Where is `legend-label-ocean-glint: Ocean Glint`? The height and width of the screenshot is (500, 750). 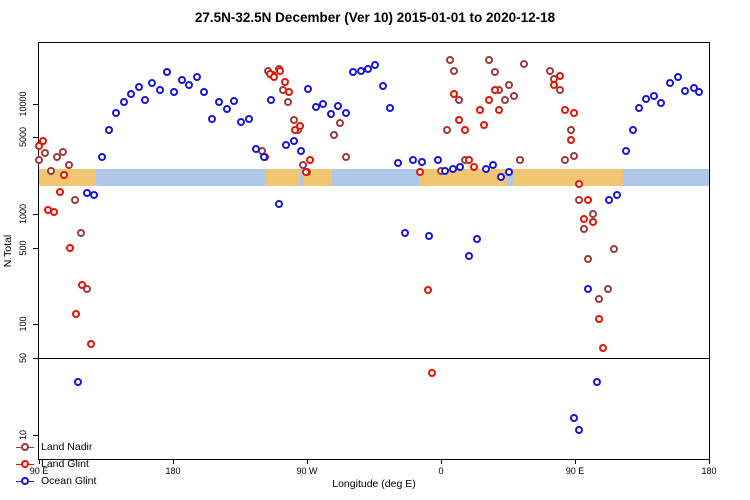 legend-label-ocean-glint: Ocean Glint is located at coordinates (69, 481).